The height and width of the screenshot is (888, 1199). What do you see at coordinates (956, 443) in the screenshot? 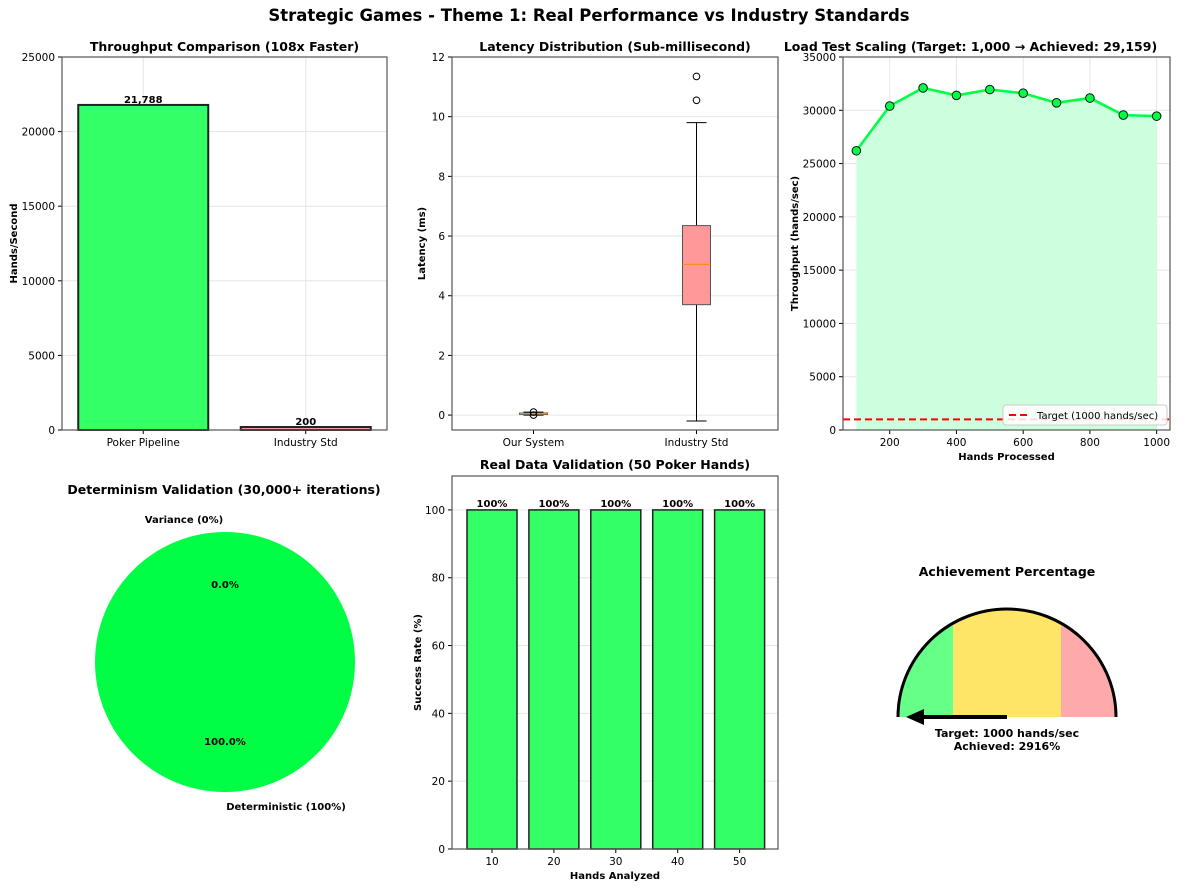
I see `x-tick-label: 400` at bounding box center [956, 443].